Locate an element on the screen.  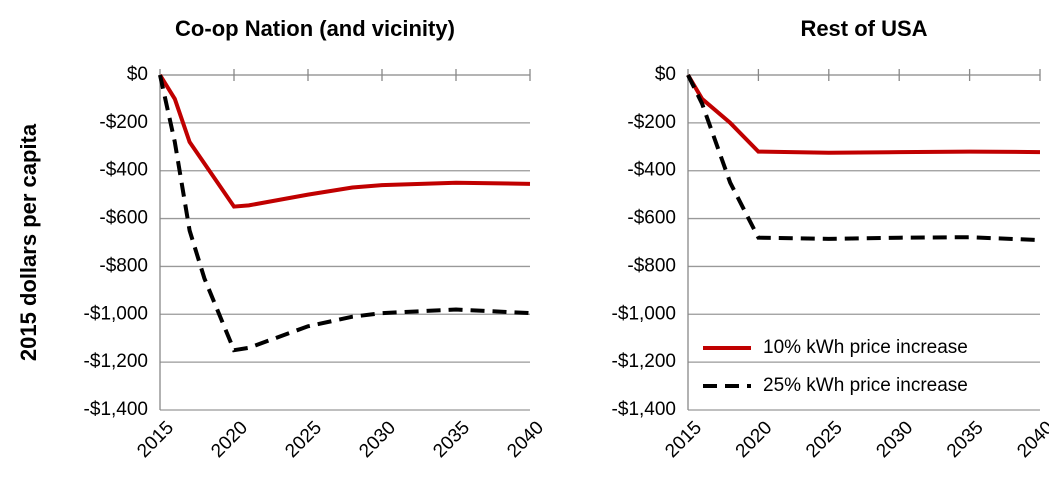
legend-label: 25% kWh price increase is located at coordinates (865, 385).